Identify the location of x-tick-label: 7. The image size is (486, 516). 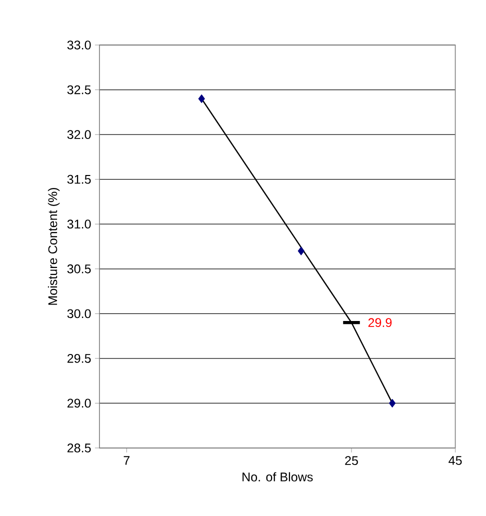
(127, 460).